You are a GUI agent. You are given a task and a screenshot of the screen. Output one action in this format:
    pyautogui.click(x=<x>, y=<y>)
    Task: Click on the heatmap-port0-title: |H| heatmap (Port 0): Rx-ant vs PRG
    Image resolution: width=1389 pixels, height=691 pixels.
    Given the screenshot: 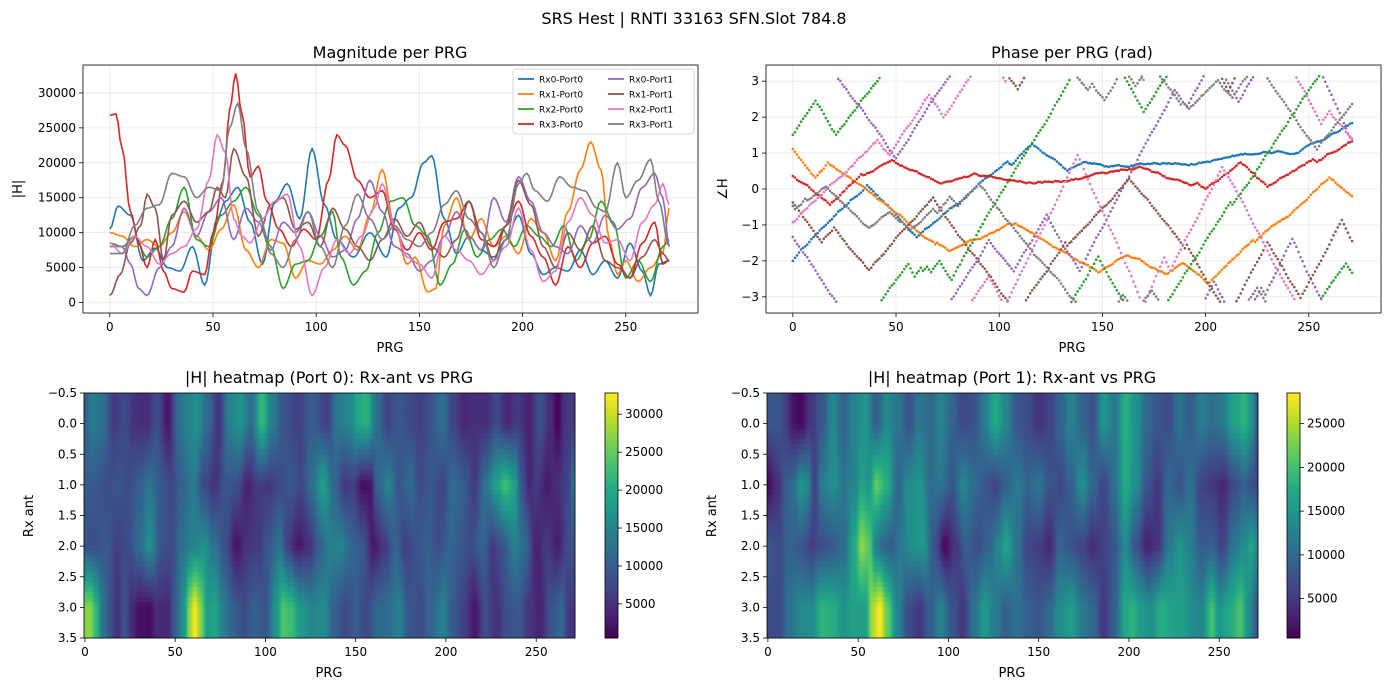 What is the action you would take?
    pyautogui.click(x=329, y=377)
    